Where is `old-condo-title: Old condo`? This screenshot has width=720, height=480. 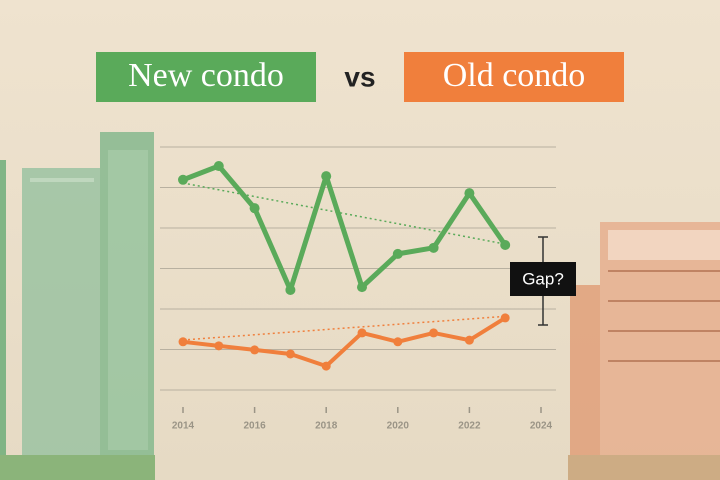 old-condo-title: Old condo is located at coordinates (514, 75).